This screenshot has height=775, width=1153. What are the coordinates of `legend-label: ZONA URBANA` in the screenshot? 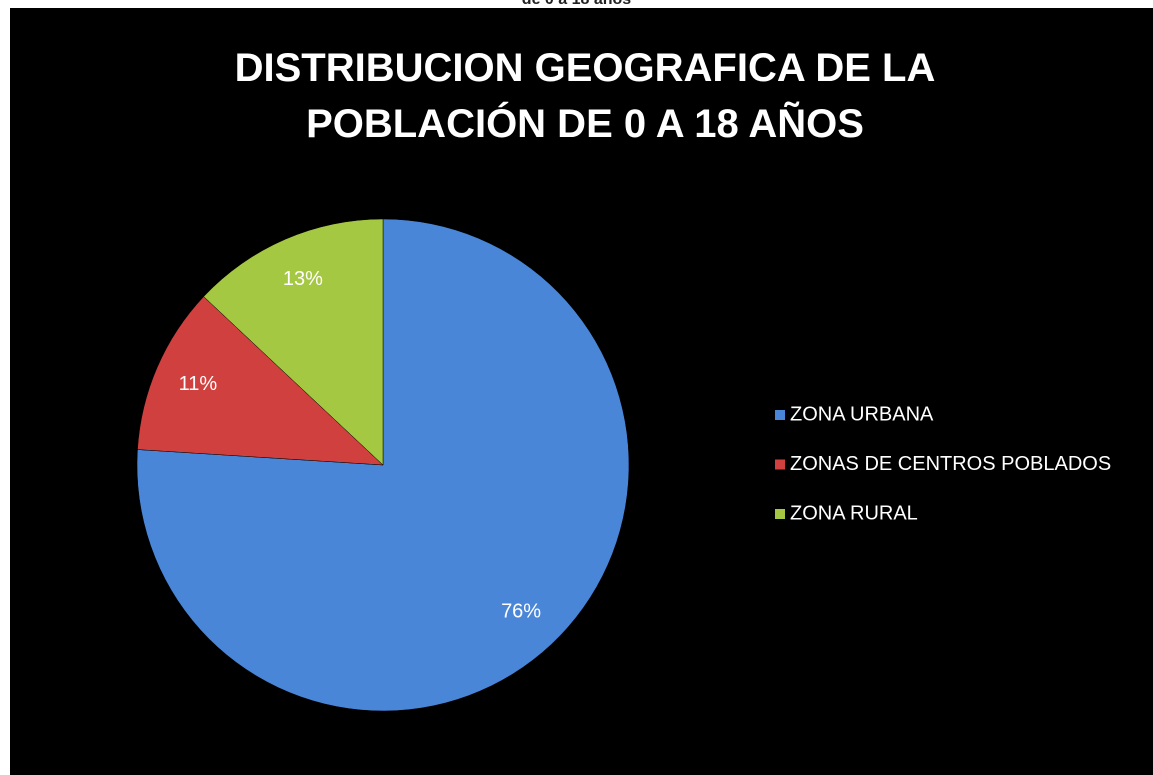 It's located at (862, 414).